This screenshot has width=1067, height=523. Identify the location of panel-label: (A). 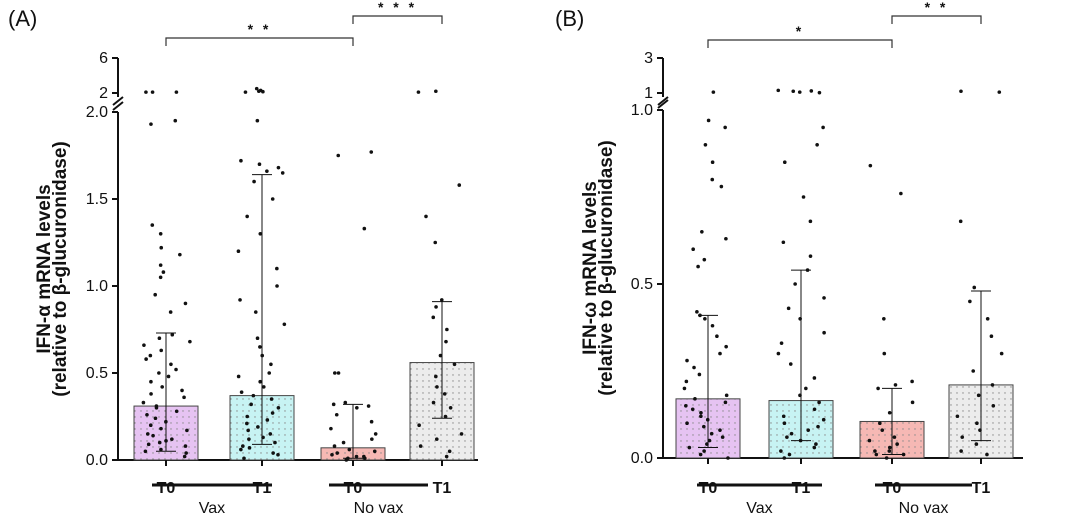
(22, 18).